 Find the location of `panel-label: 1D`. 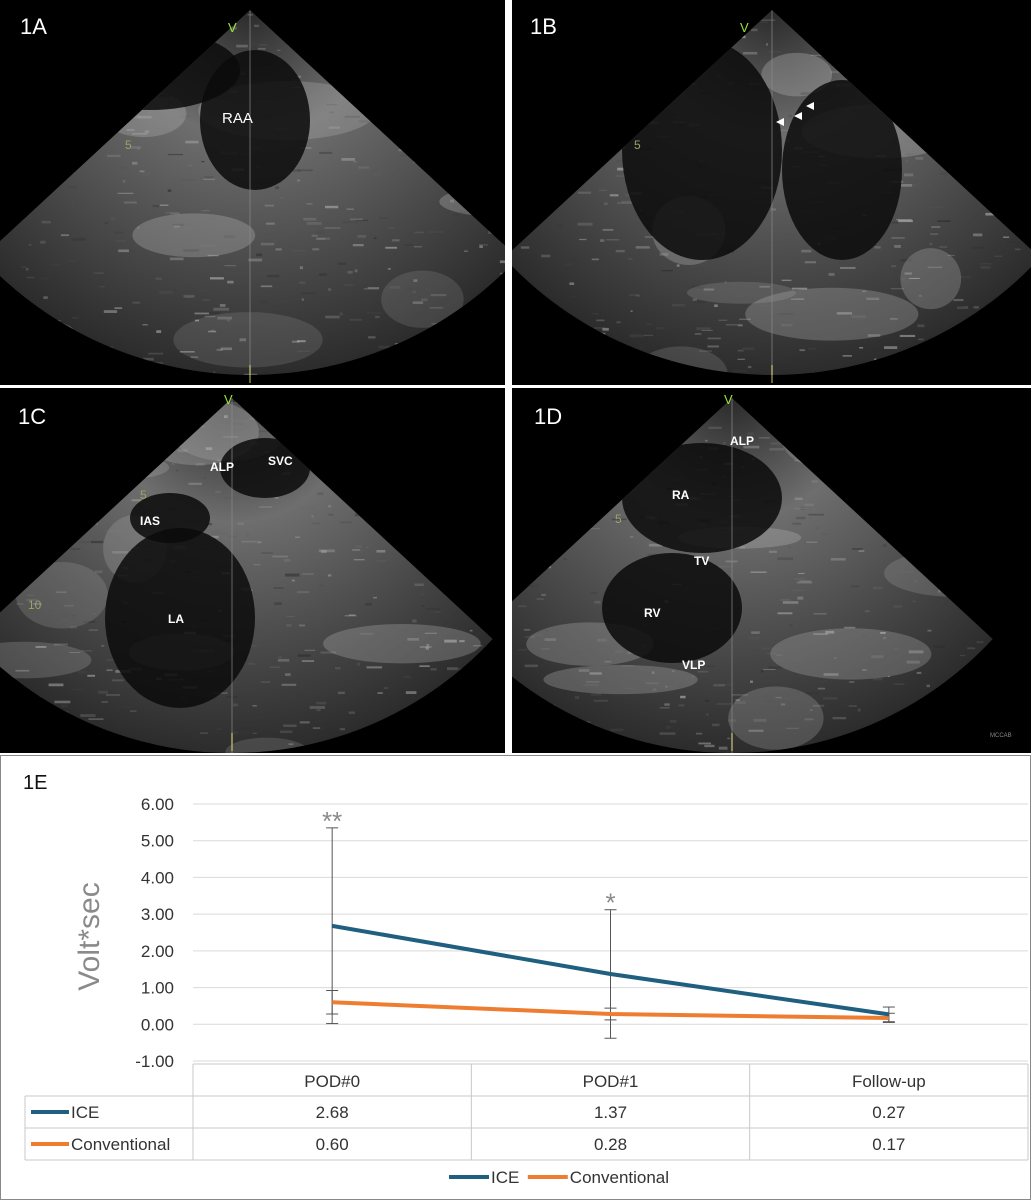

panel-label: 1D is located at coordinates (548, 416).